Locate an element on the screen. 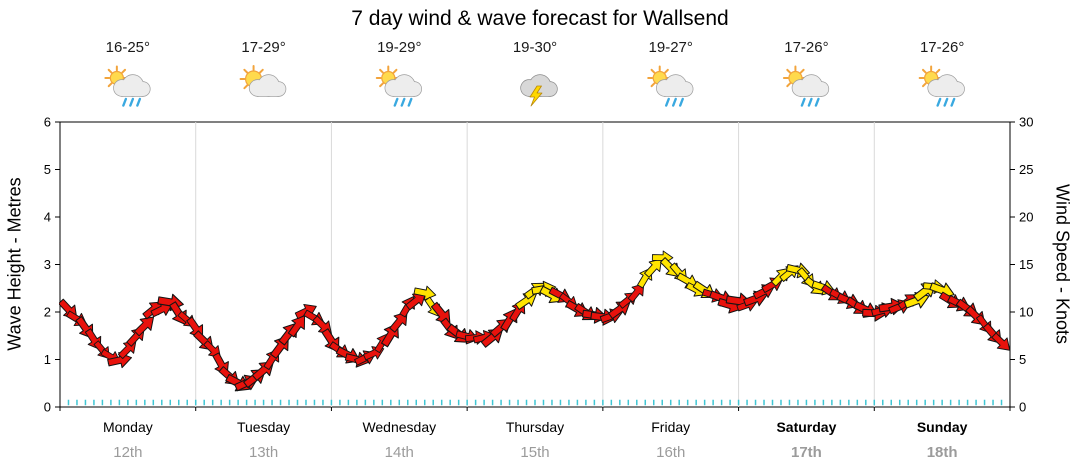 Image resolution: width=1080 pixels, height=475 pixels. day-name-label: Tuesday is located at coordinates (263, 427).